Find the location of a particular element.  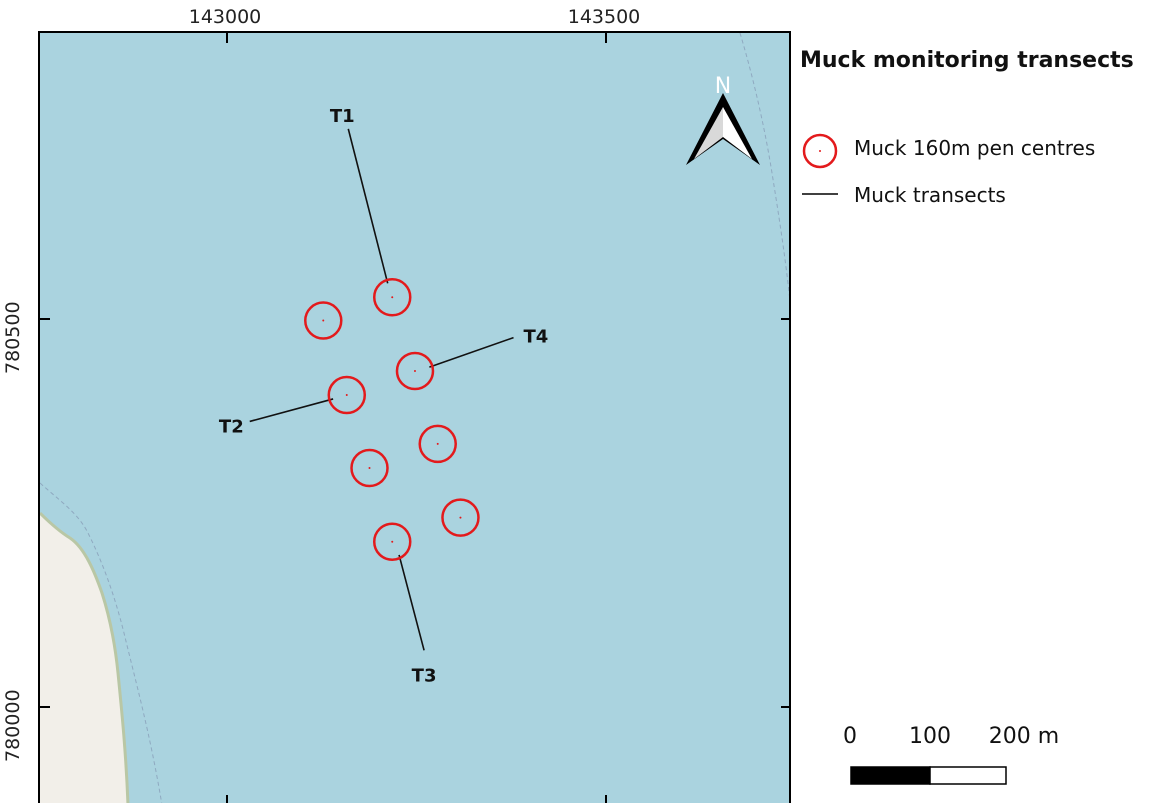

scalebar-label-100: 100 is located at coordinates (930, 736).